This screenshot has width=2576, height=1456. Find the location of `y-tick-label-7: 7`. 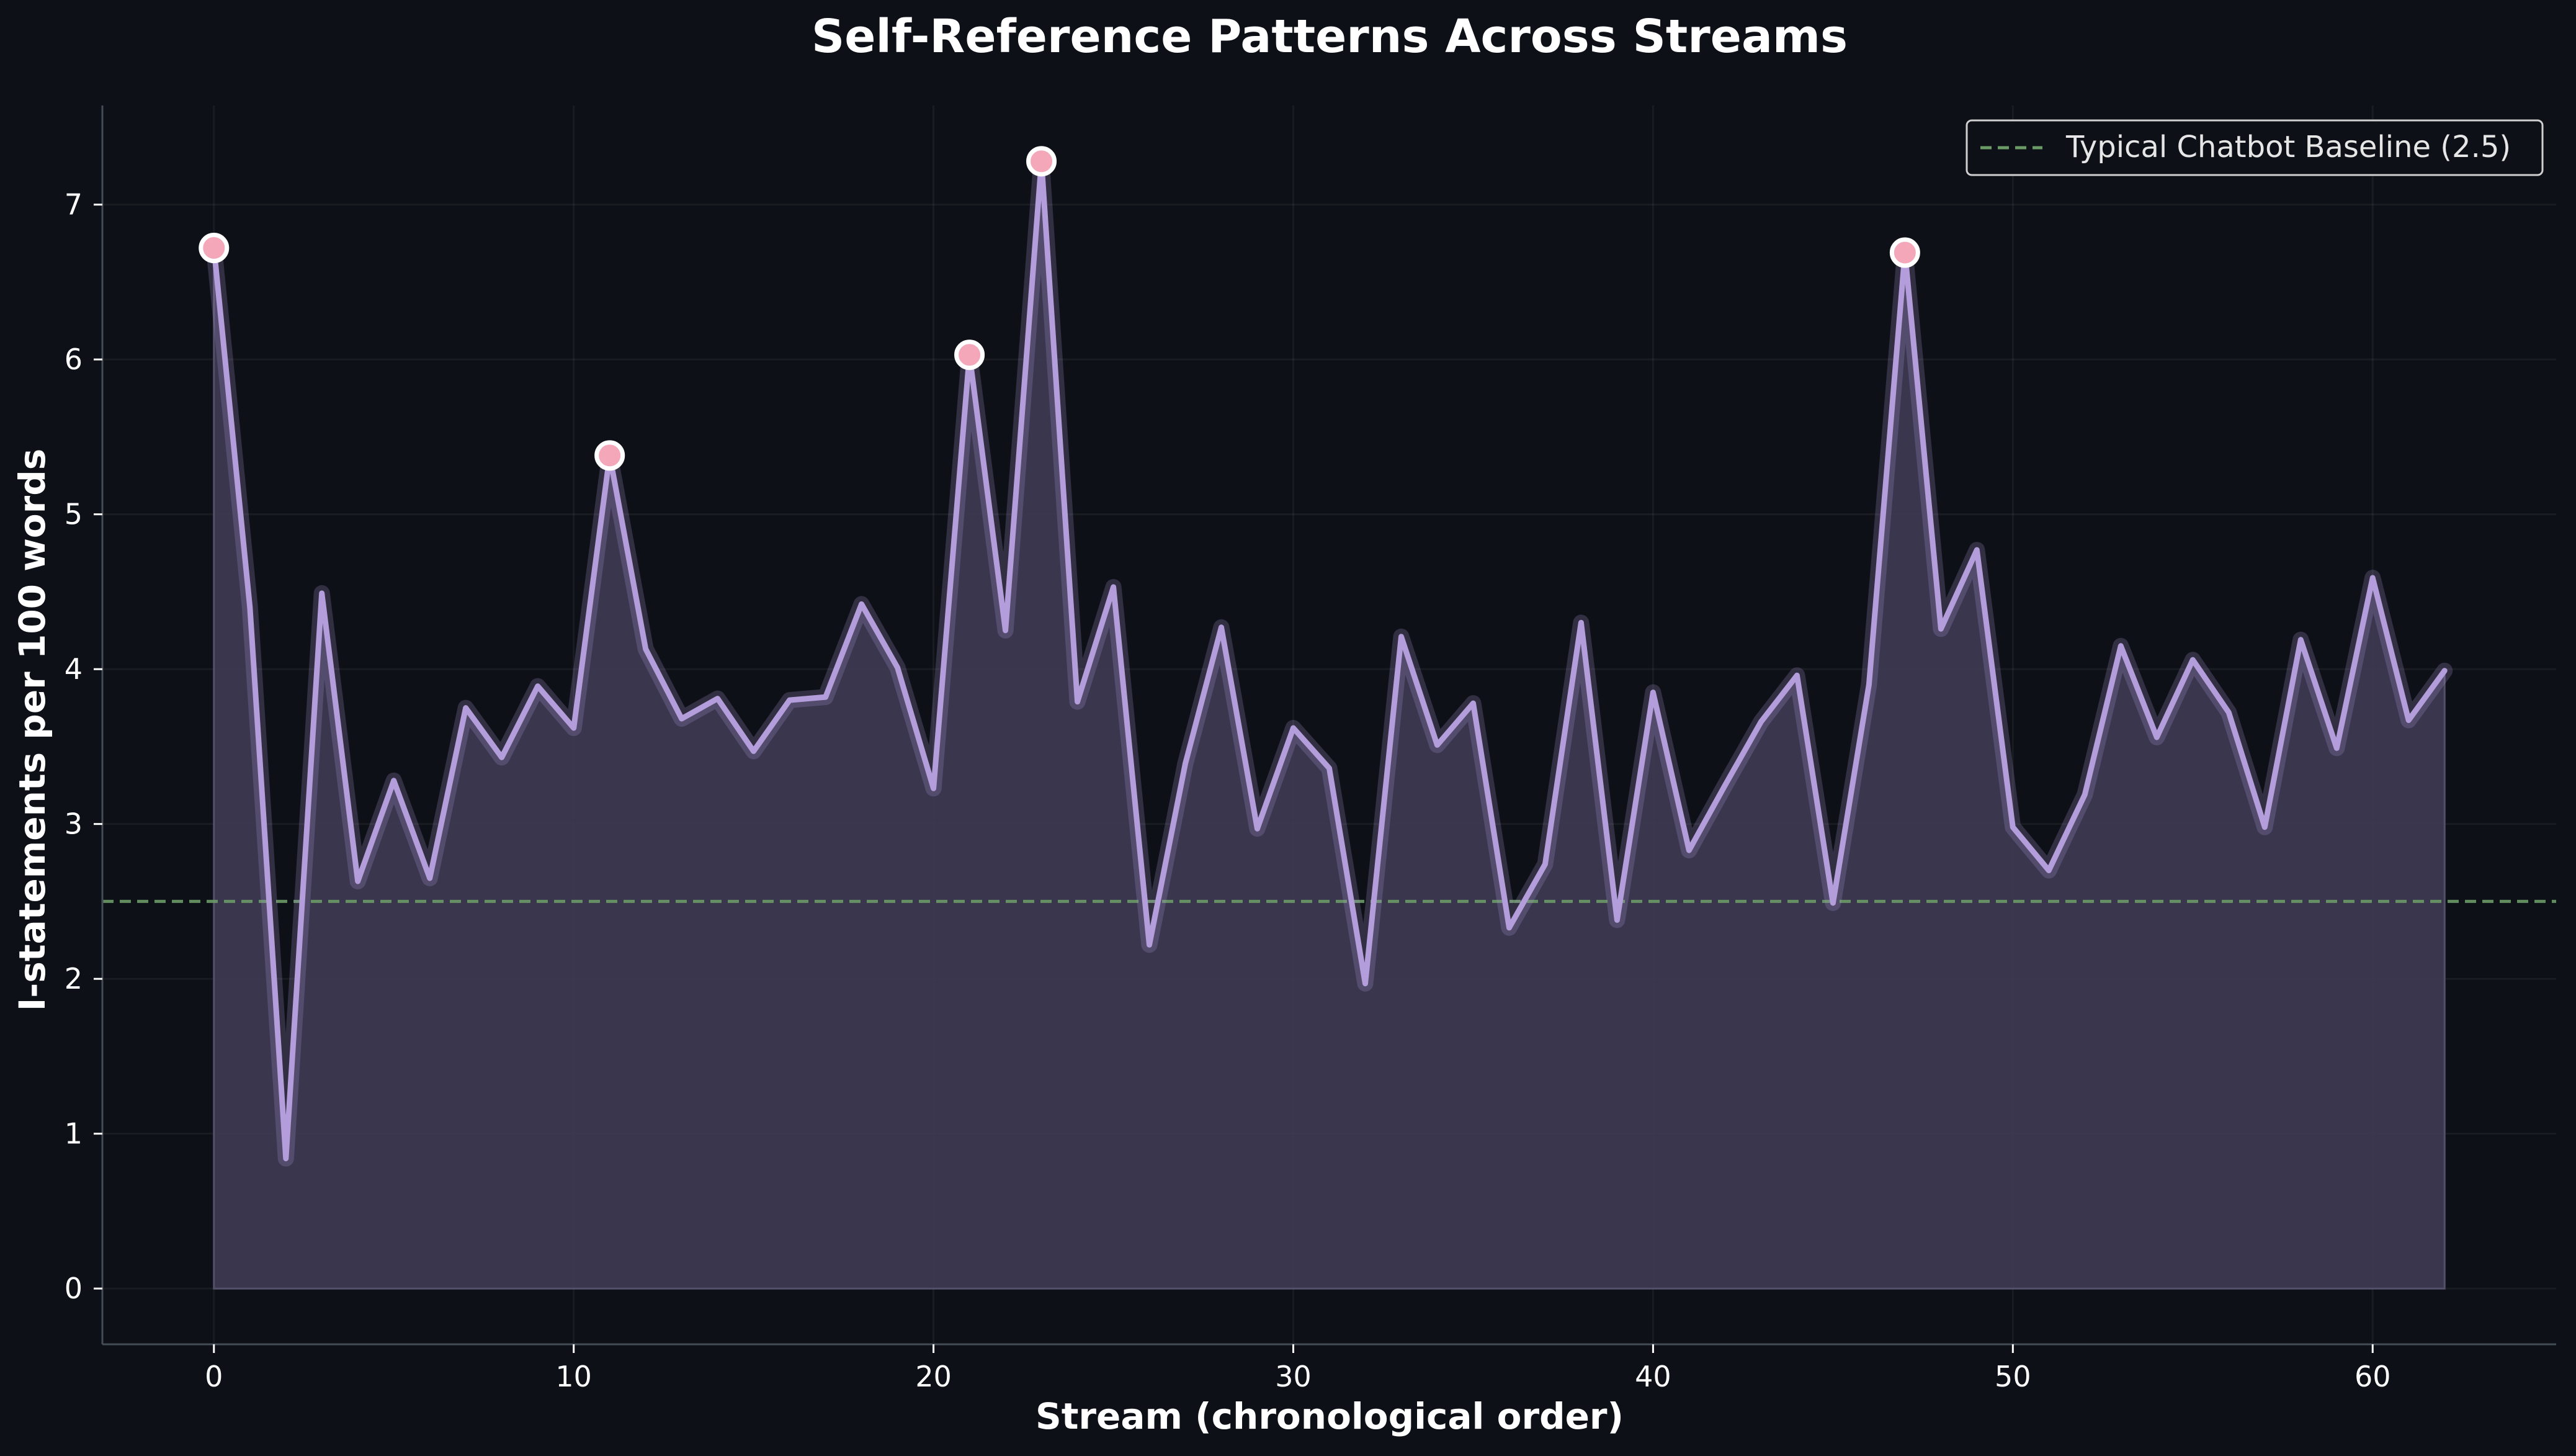

y-tick-label-7: 7 is located at coordinates (74, 205).